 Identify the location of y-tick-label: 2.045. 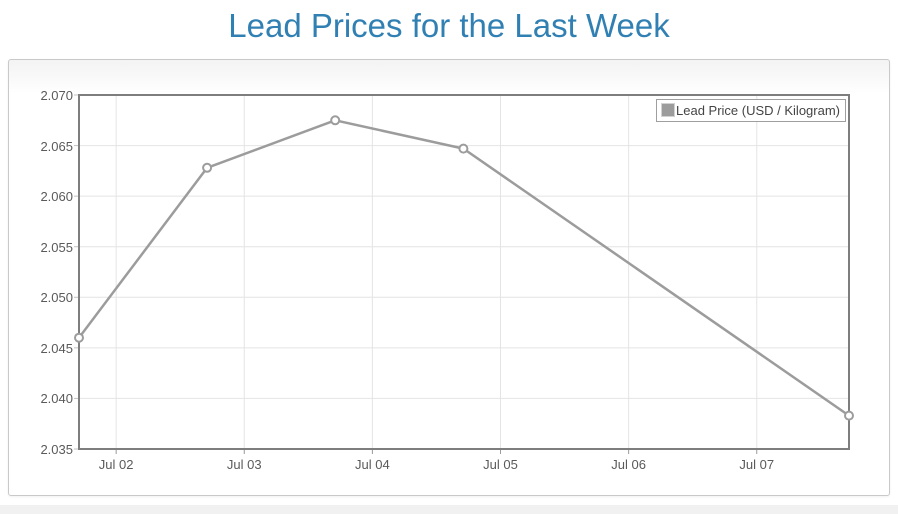
(56, 348).